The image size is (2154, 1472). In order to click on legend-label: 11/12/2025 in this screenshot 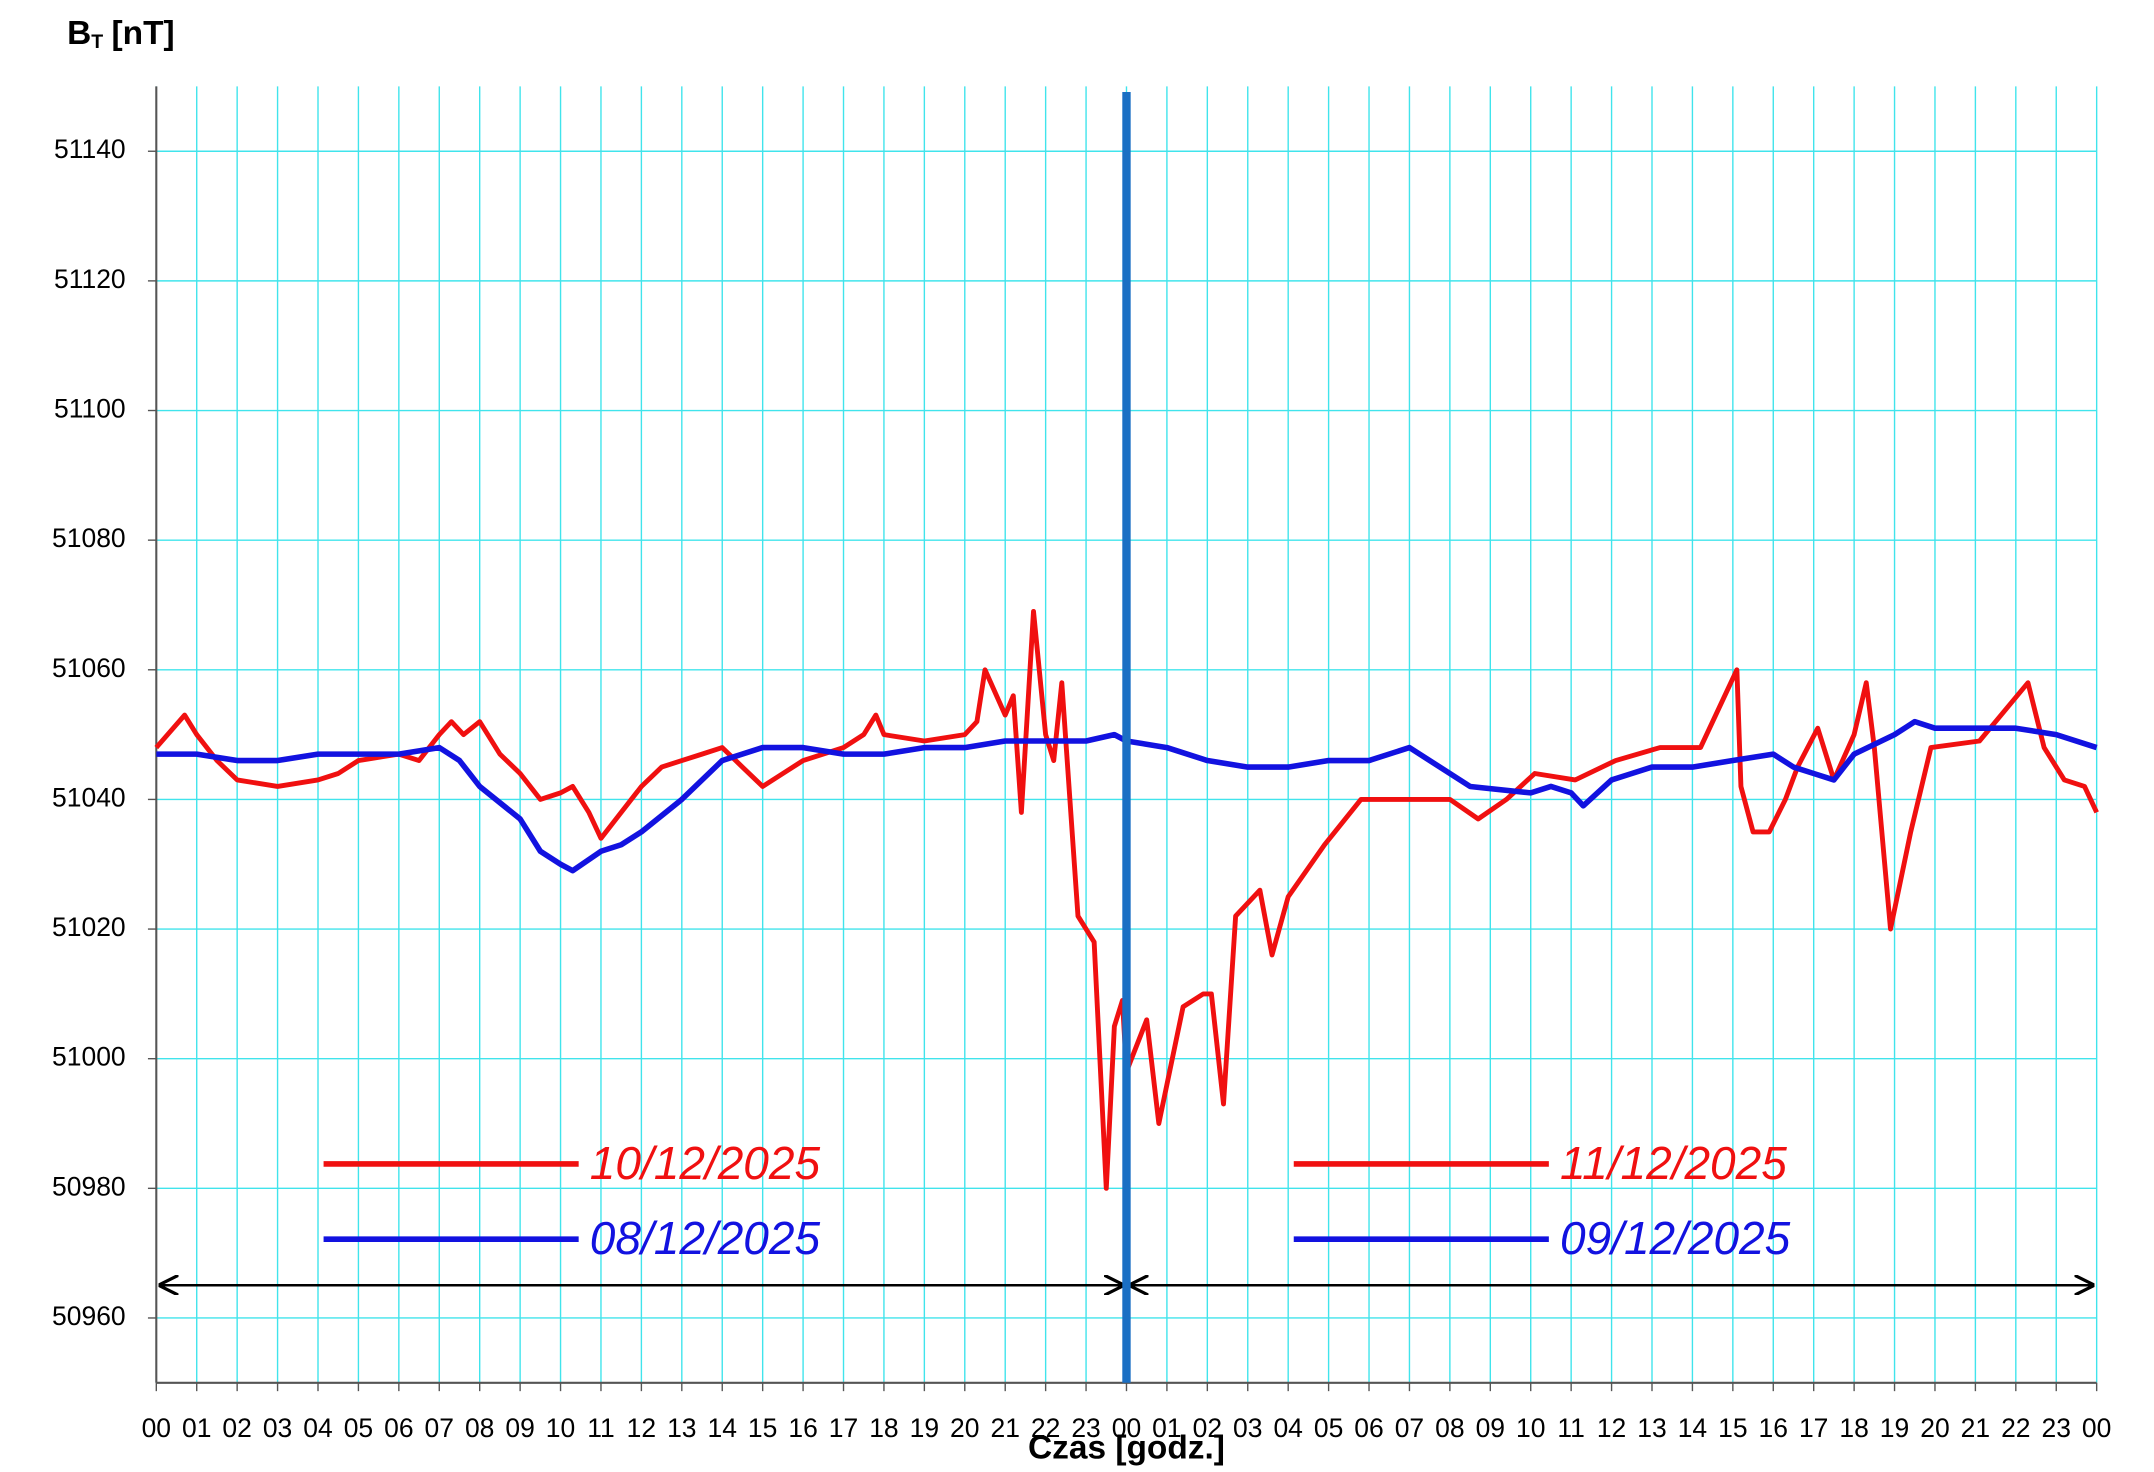, I will do `click(1673, 1163)`.